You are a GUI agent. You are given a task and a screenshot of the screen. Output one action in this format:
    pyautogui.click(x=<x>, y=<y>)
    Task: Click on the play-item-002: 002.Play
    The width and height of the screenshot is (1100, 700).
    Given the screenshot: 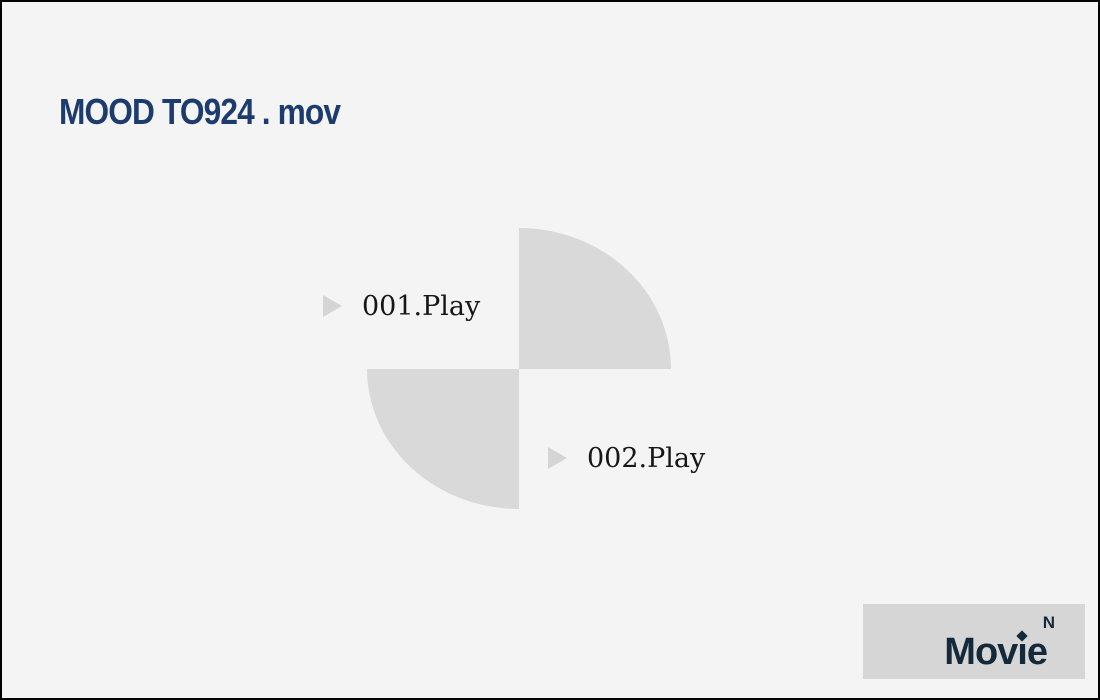 What is the action you would take?
    pyautogui.click(x=626, y=457)
    